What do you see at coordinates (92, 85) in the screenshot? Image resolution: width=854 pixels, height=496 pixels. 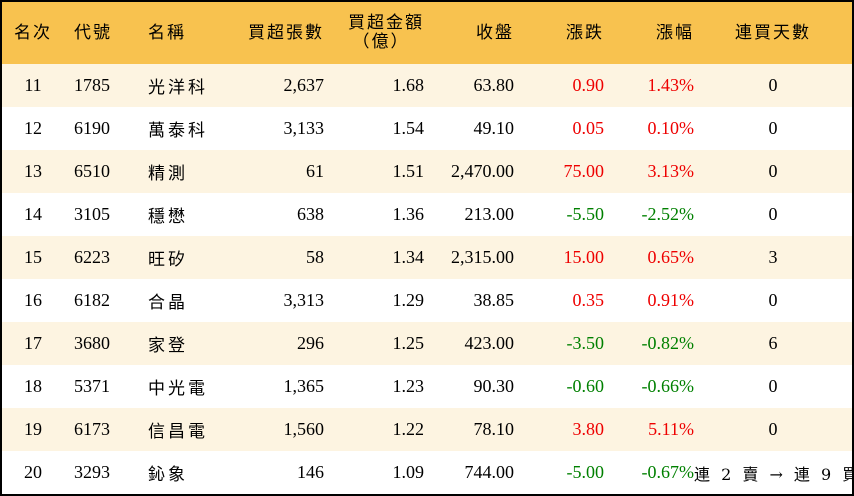 I see `cell-code: 1785` at bounding box center [92, 85].